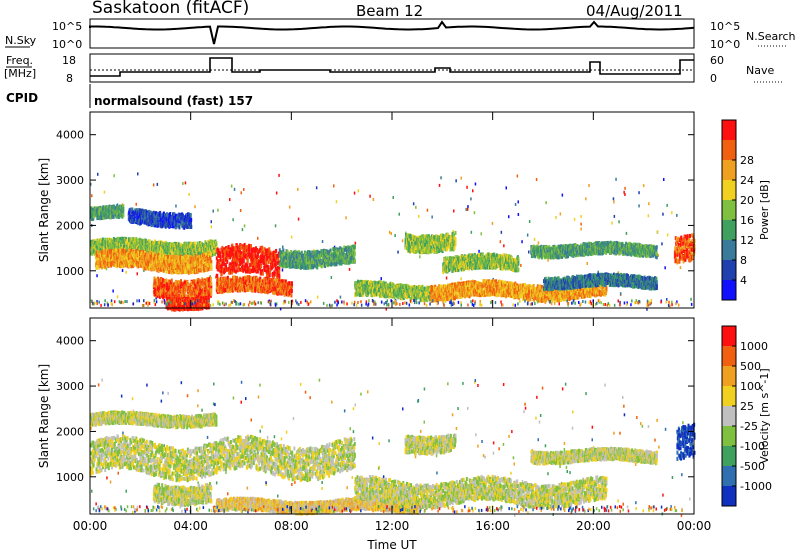  I want to click on freq-label-line1: Freq., so click(19, 60).